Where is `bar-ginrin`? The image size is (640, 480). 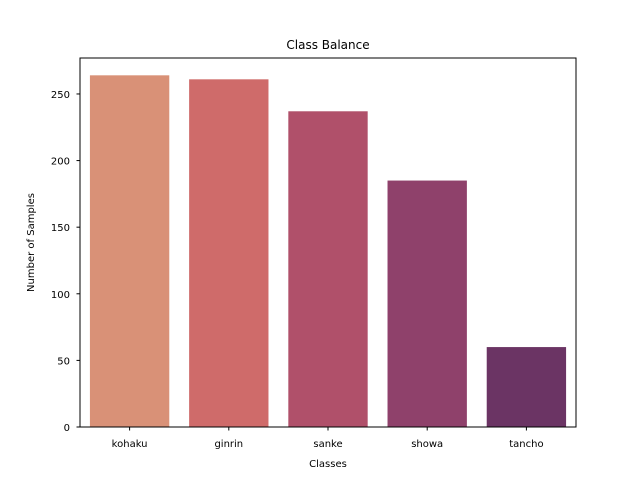 bar-ginrin is located at coordinates (229, 253).